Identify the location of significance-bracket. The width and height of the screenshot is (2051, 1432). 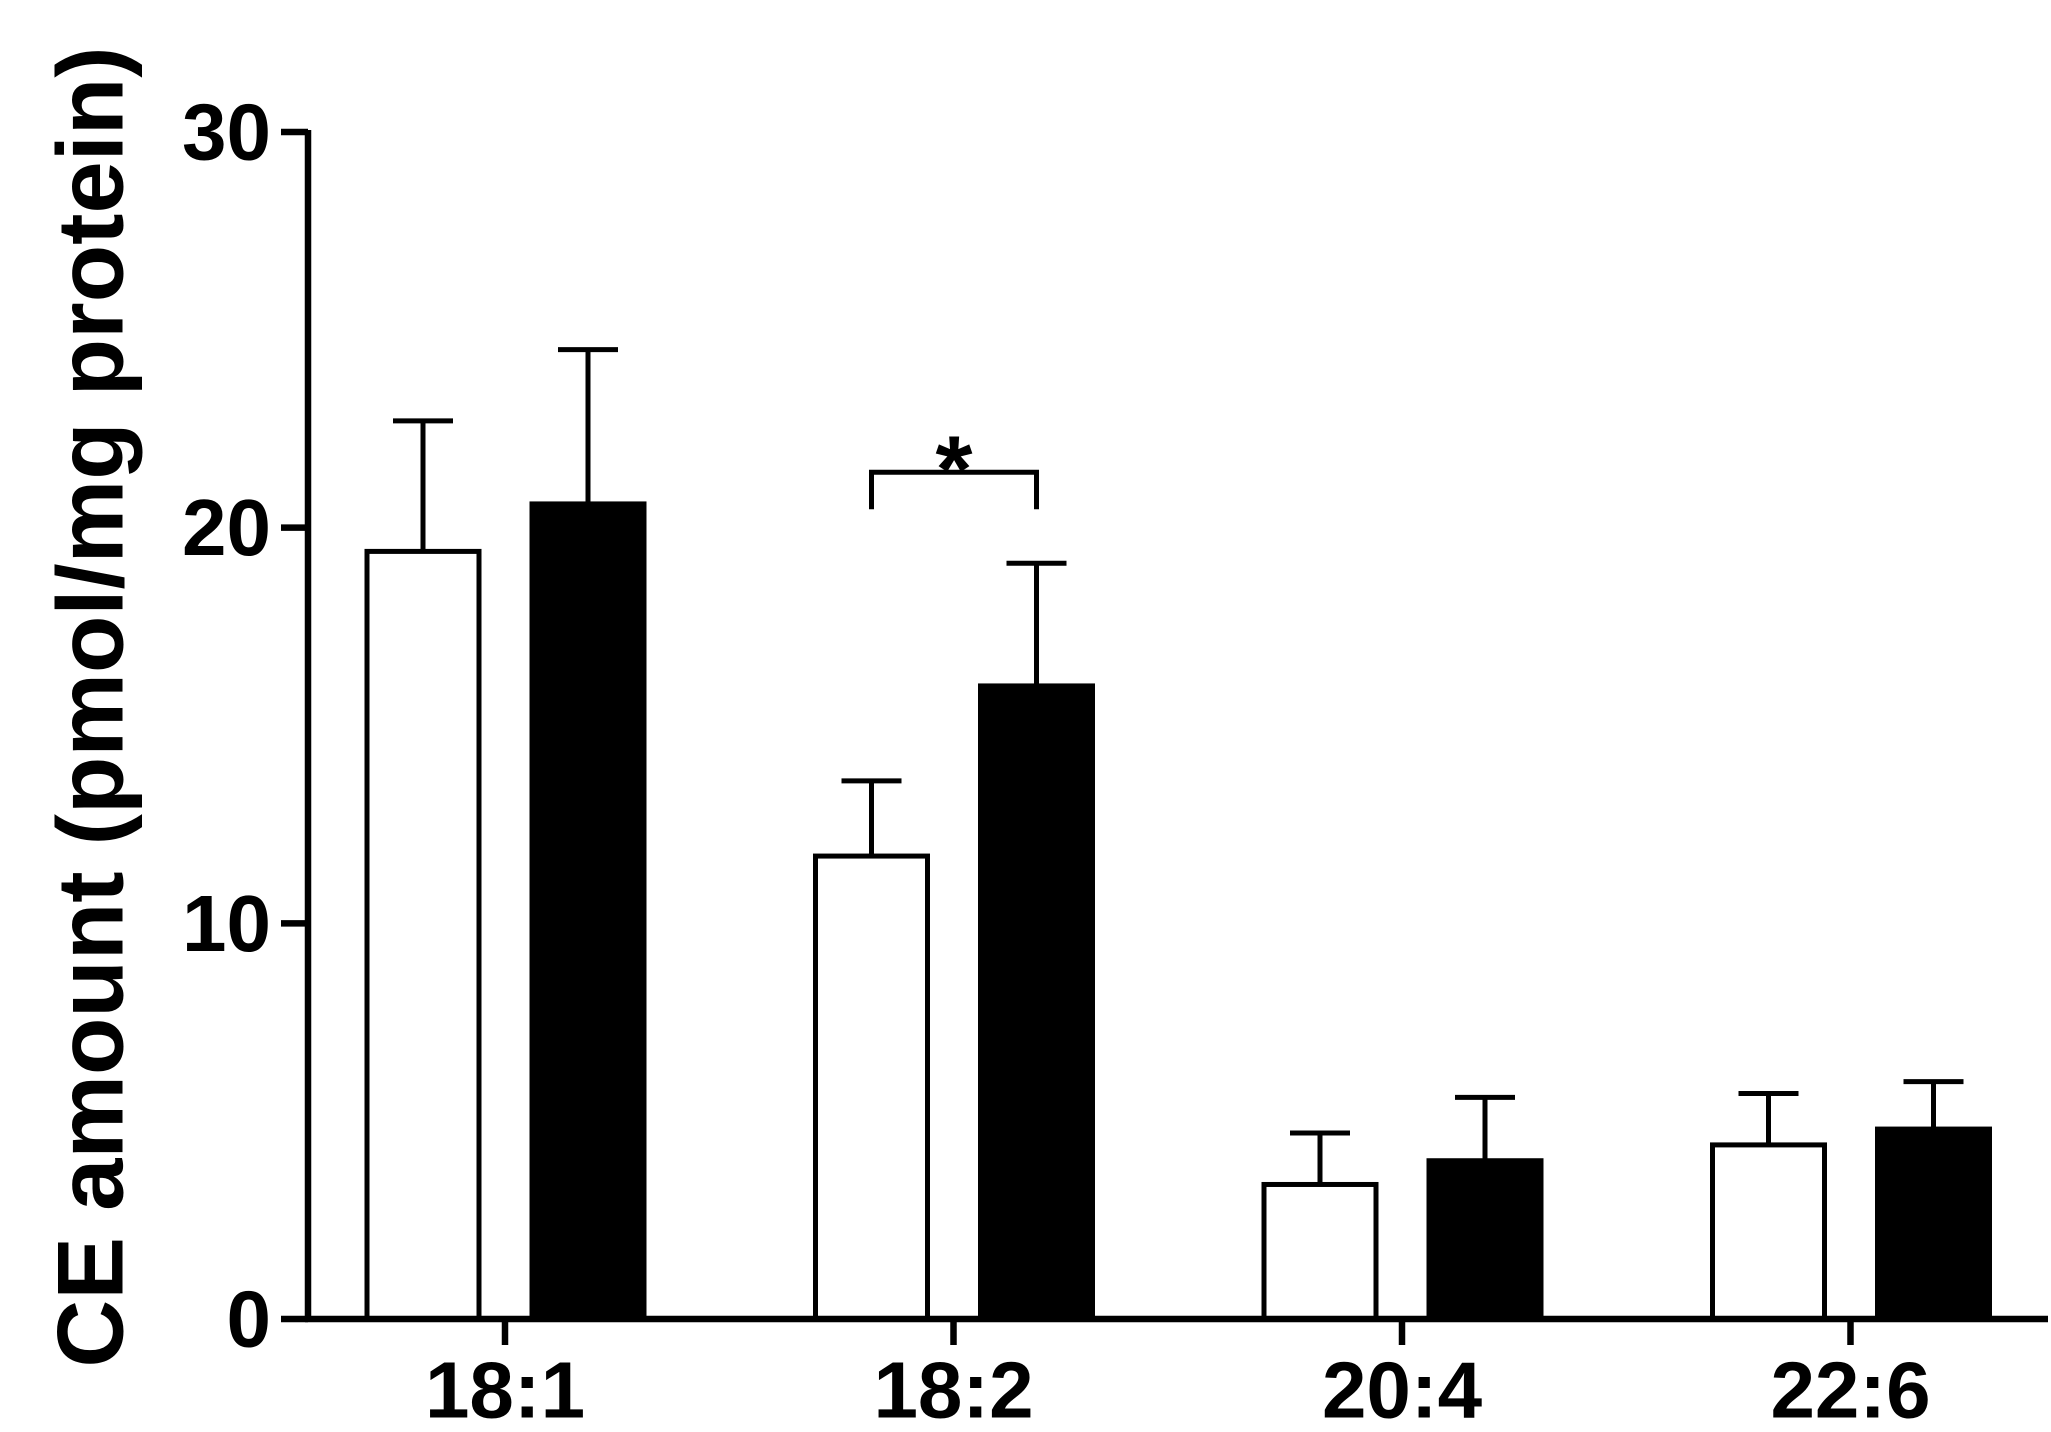
(954, 489).